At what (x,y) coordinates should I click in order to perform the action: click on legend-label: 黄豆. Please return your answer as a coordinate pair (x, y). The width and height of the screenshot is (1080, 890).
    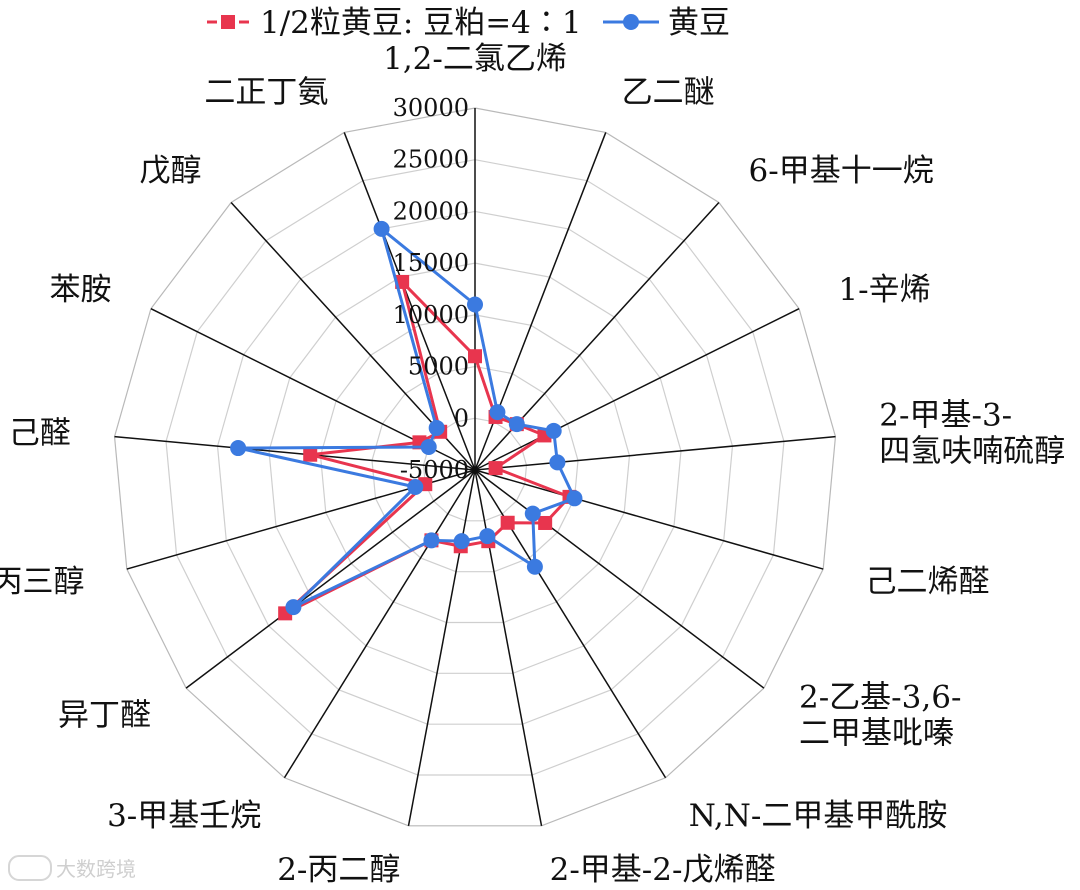
    Looking at the image, I should click on (699, 23).